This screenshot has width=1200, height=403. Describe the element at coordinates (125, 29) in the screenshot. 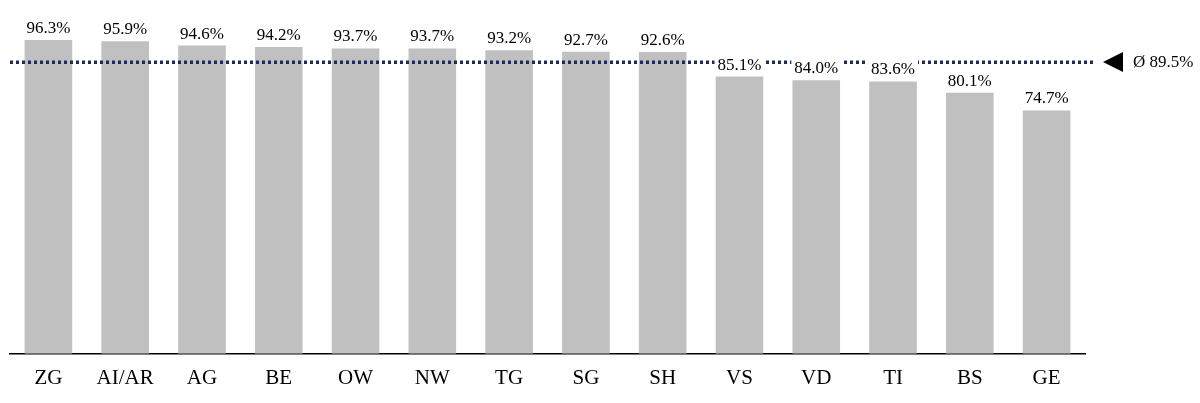

I see `data-label: 95.9%` at that location.